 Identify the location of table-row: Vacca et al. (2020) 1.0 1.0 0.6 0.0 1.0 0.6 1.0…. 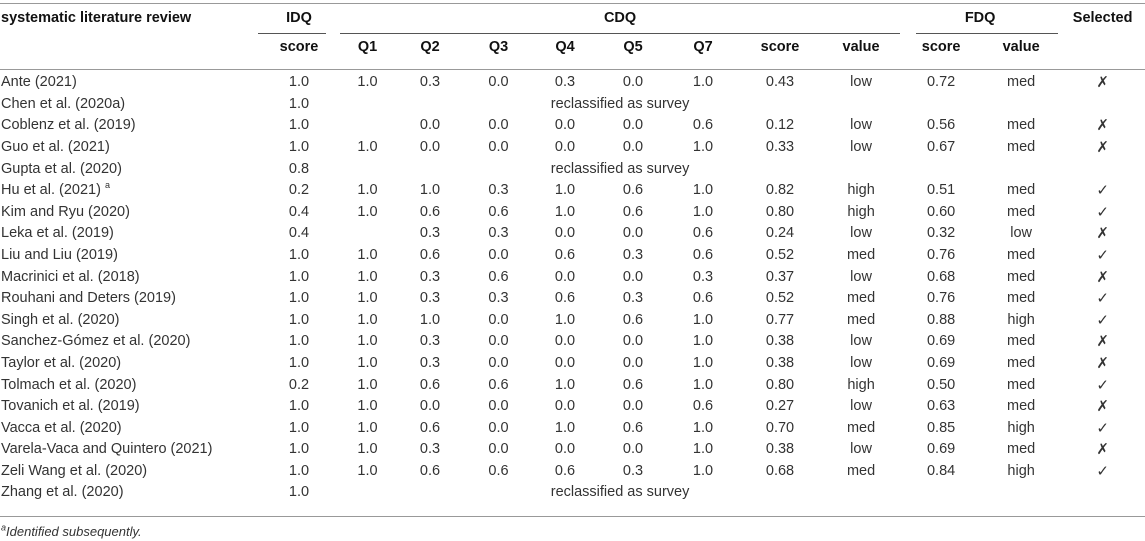
(572, 428).